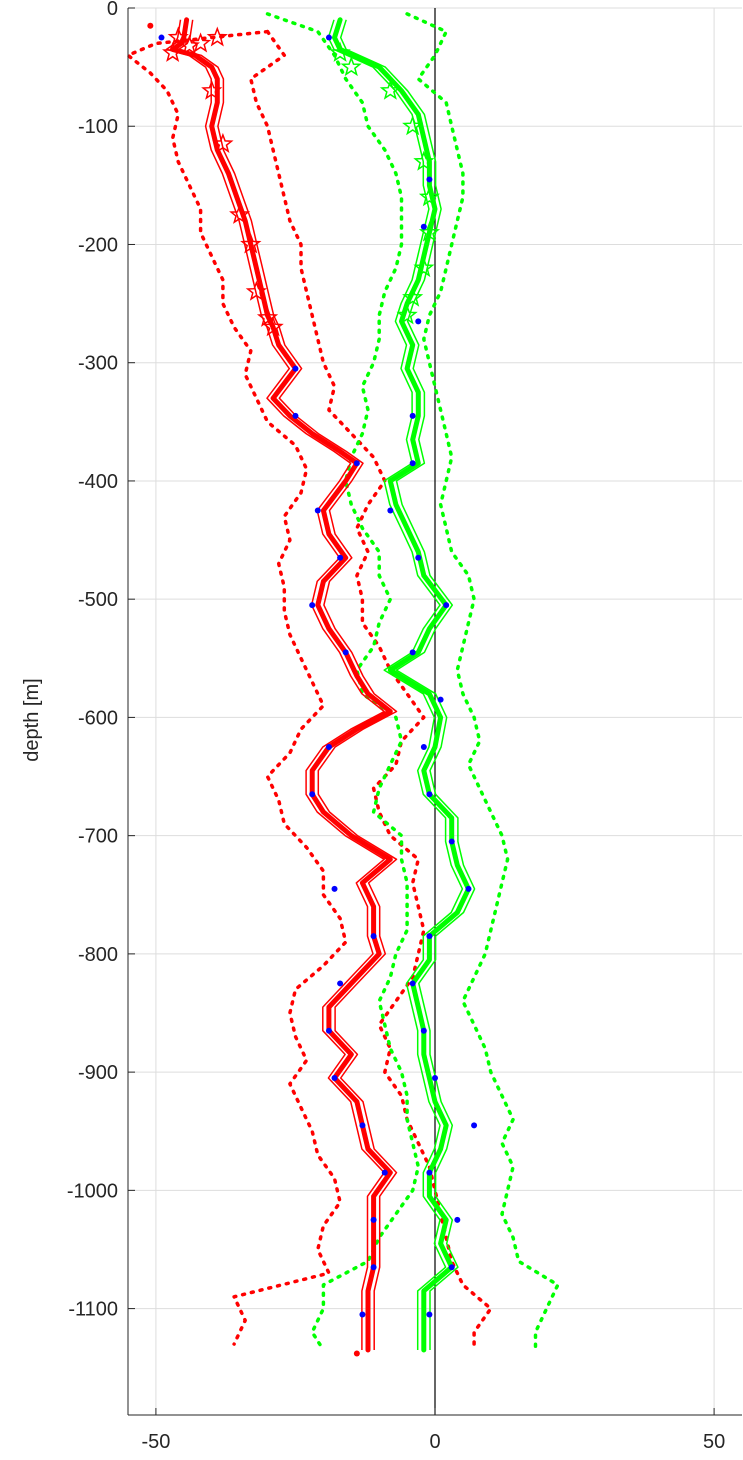 The image size is (743, 1460). I want to click on y-tick-label: -800, so click(98, 955).